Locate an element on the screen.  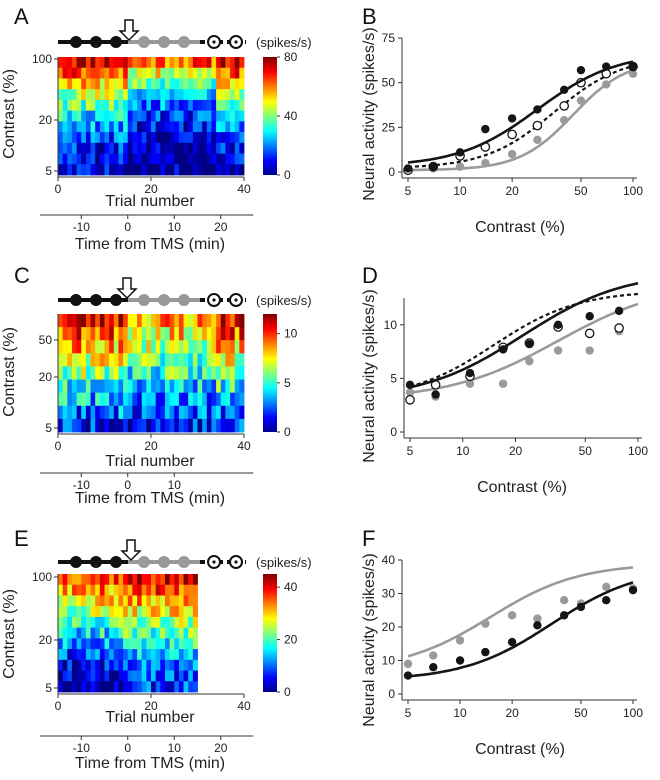
data-point-recovery is located at coordinates (512, 134).